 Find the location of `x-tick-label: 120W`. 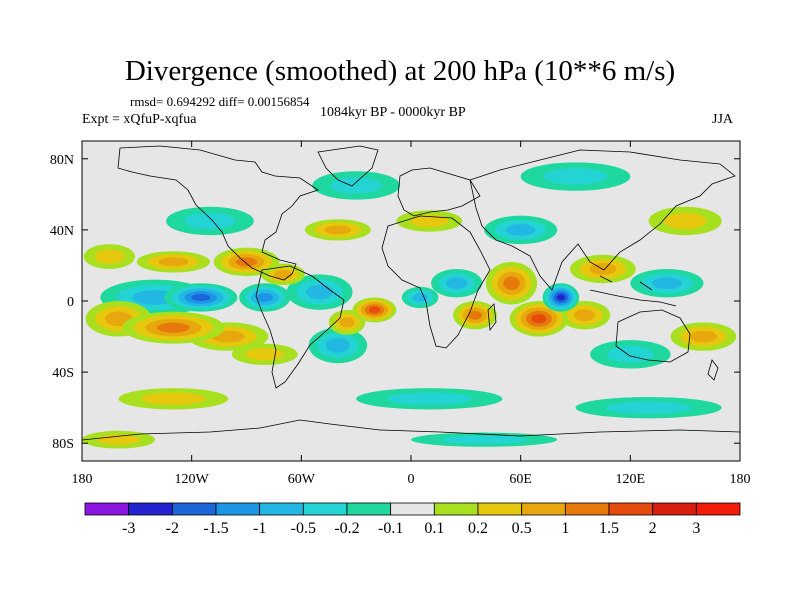

x-tick-label: 120W is located at coordinates (192, 479).